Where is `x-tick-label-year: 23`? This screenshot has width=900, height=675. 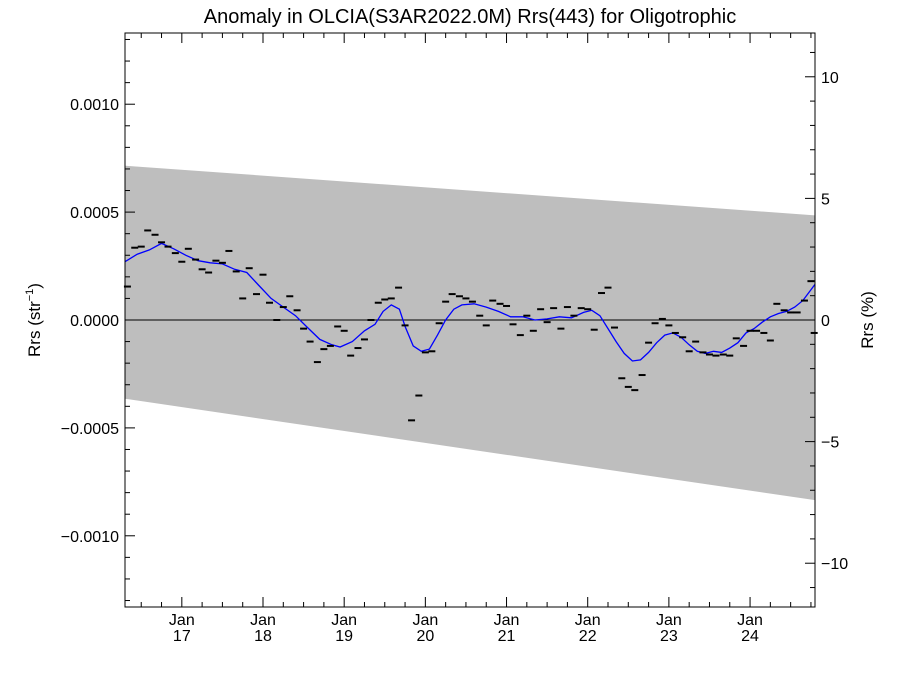
x-tick-label-year: 23 is located at coordinates (669, 636).